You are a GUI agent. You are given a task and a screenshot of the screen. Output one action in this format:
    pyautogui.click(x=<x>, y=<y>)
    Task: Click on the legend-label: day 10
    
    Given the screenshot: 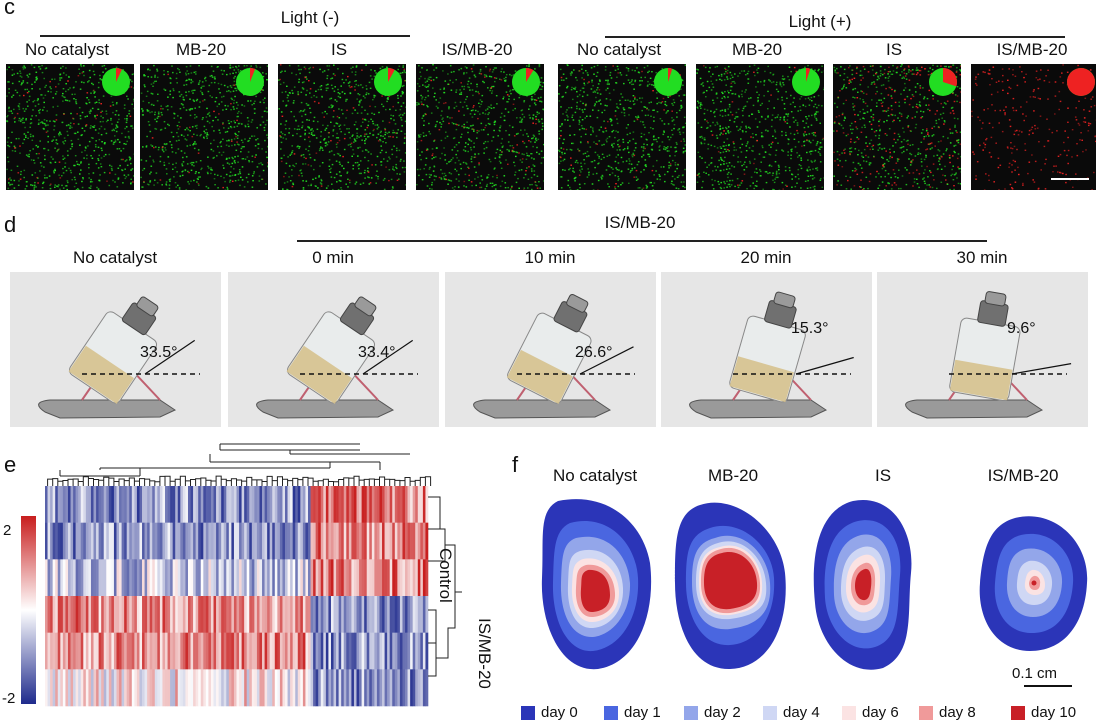 What is the action you would take?
    pyautogui.click(x=1054, y=712)
    